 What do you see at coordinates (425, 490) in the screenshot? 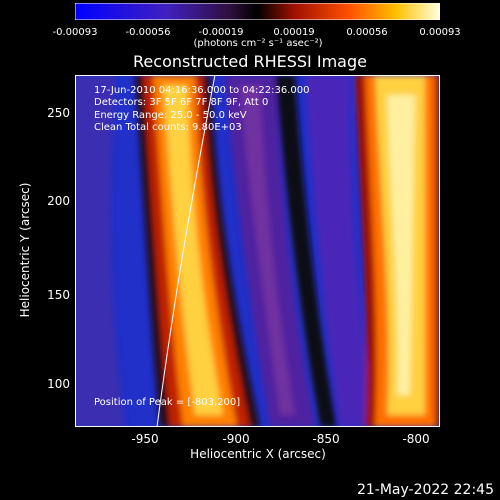
I see `timestamp: 21-May-2022 22:45` at bounding box center [425, 490].